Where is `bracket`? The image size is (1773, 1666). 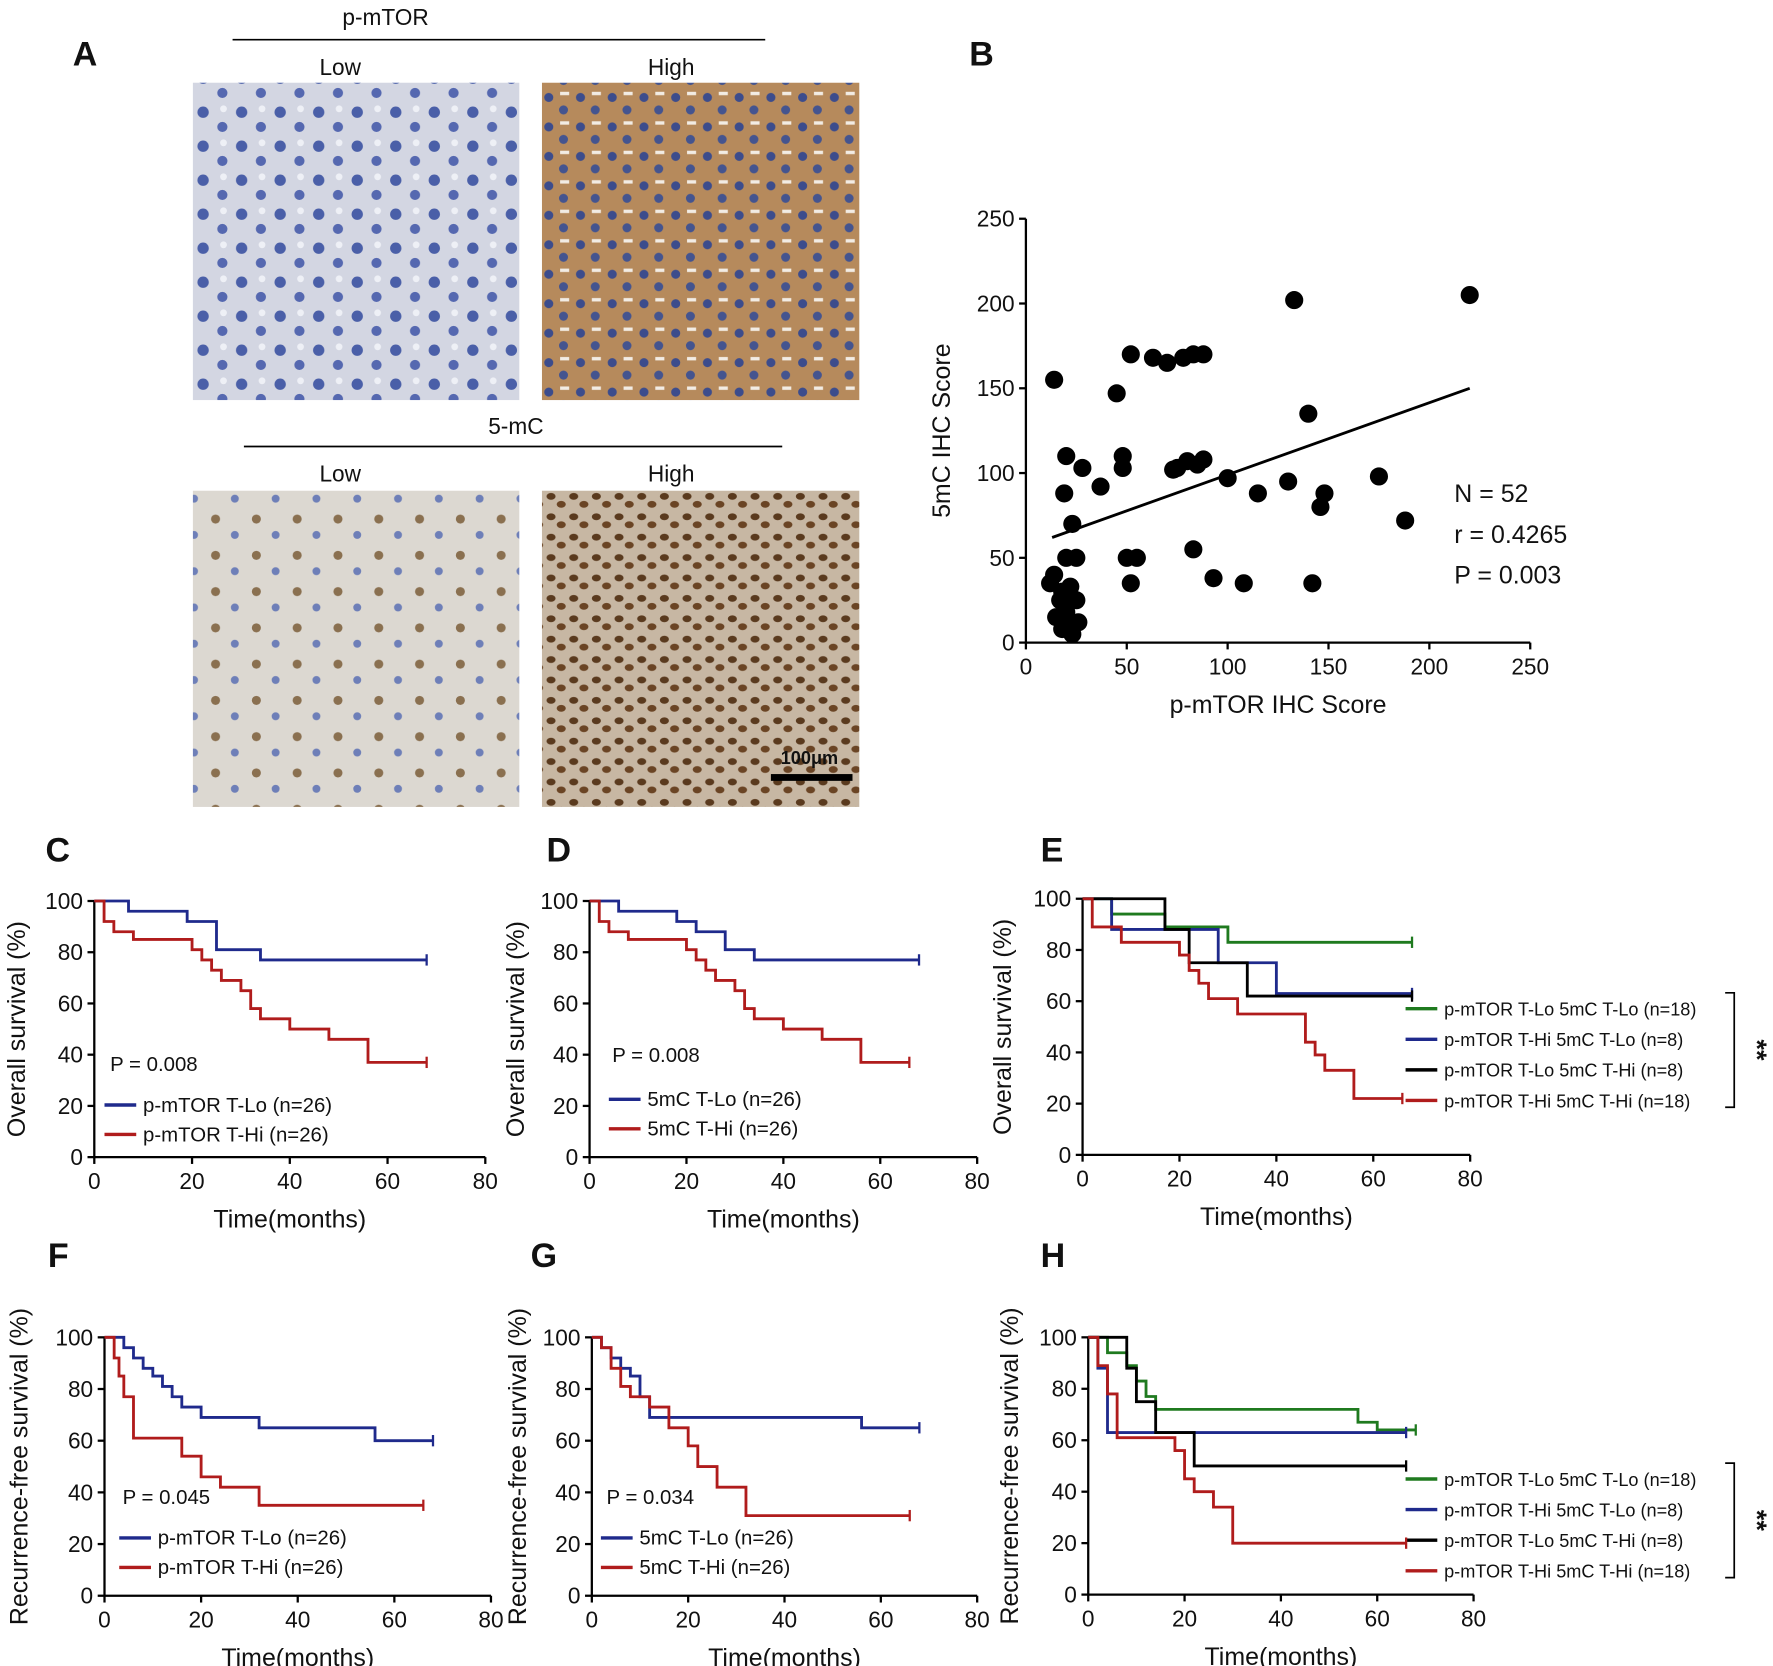
bracket is located at coordinates (1730, 1520).